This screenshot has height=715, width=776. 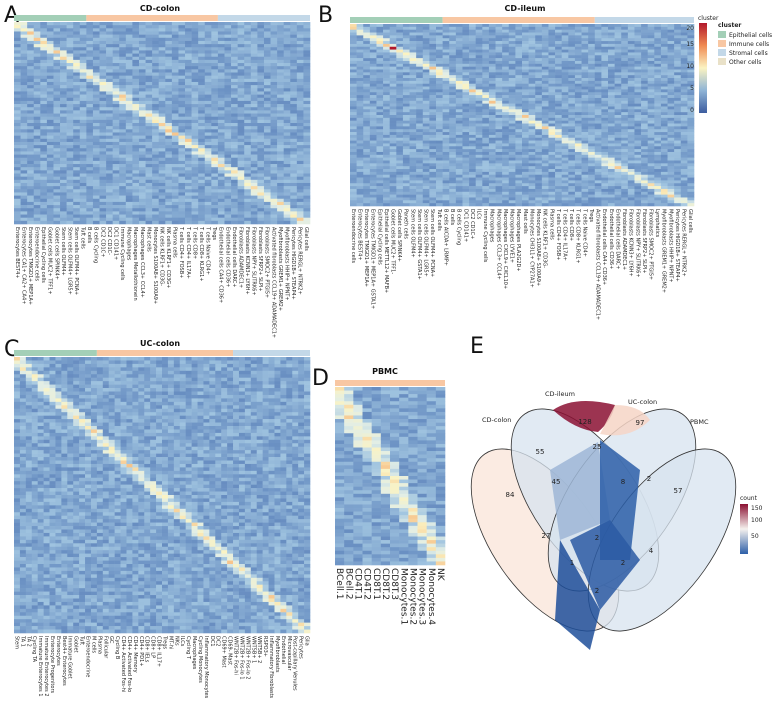 I want to click on cluster-annotation-bar, so click(x=518, y=20).